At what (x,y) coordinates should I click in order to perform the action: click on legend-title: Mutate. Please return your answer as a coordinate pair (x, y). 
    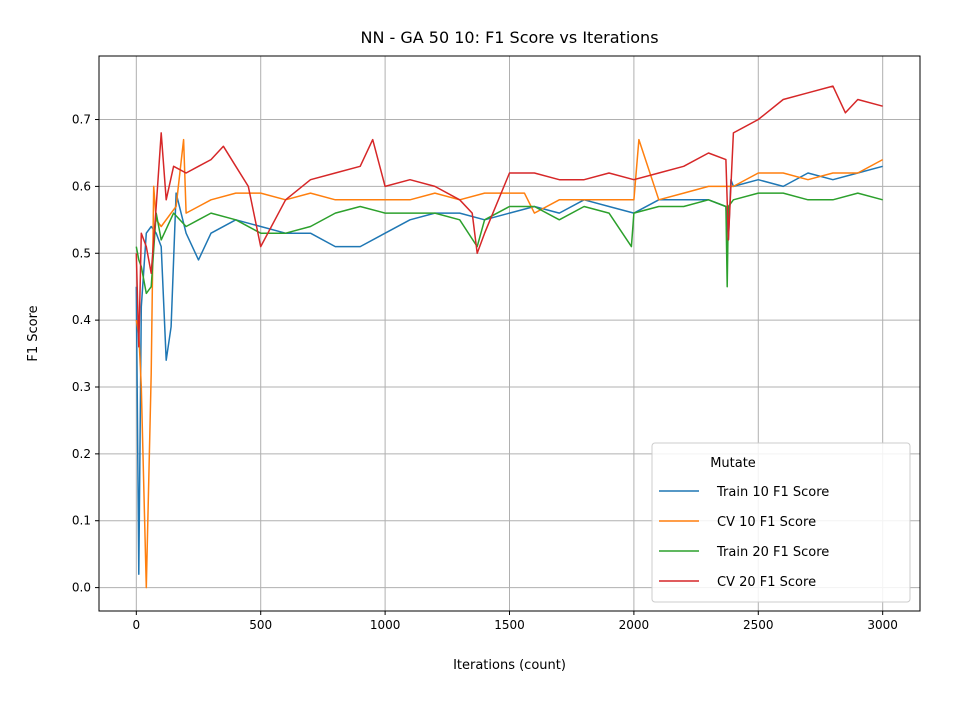
    Looking at the image, I should click on (733, 463).